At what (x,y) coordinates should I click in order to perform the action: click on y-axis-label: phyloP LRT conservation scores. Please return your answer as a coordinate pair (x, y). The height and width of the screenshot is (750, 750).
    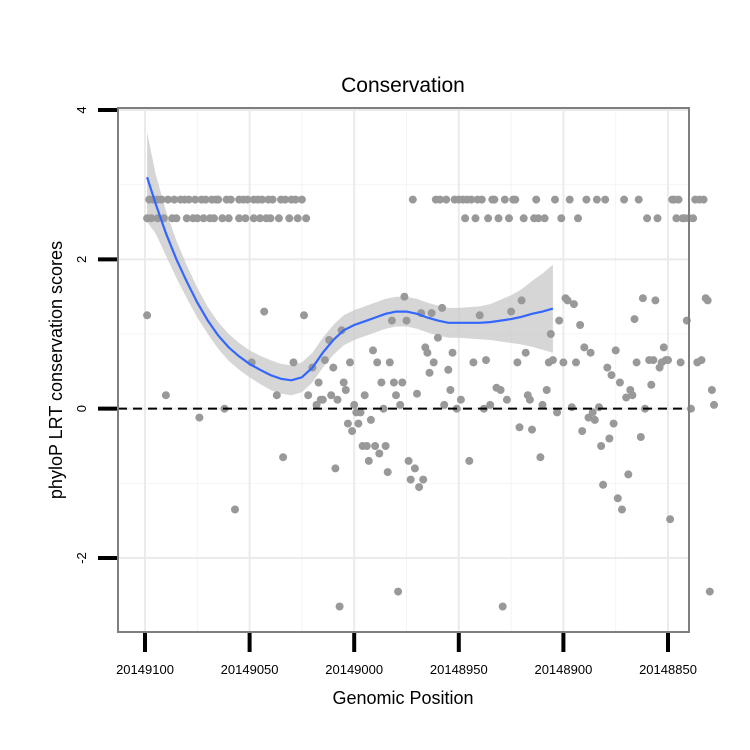
    Looking at the image, I should click on (56, 370).